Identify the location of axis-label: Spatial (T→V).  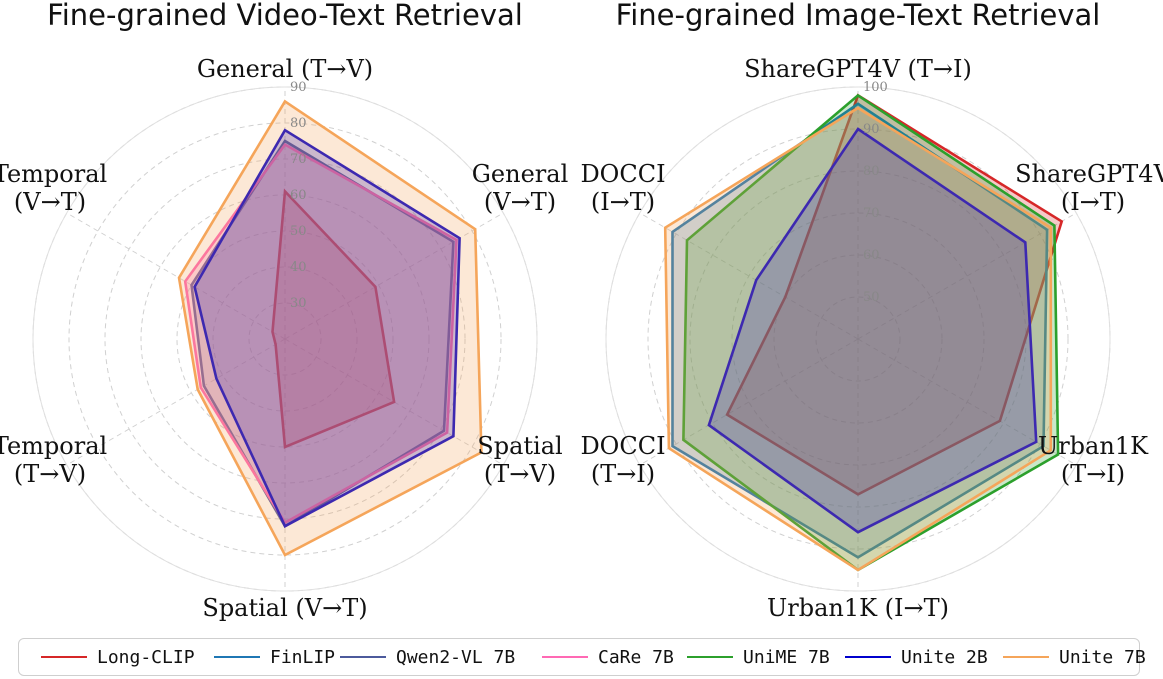
(519, 460).